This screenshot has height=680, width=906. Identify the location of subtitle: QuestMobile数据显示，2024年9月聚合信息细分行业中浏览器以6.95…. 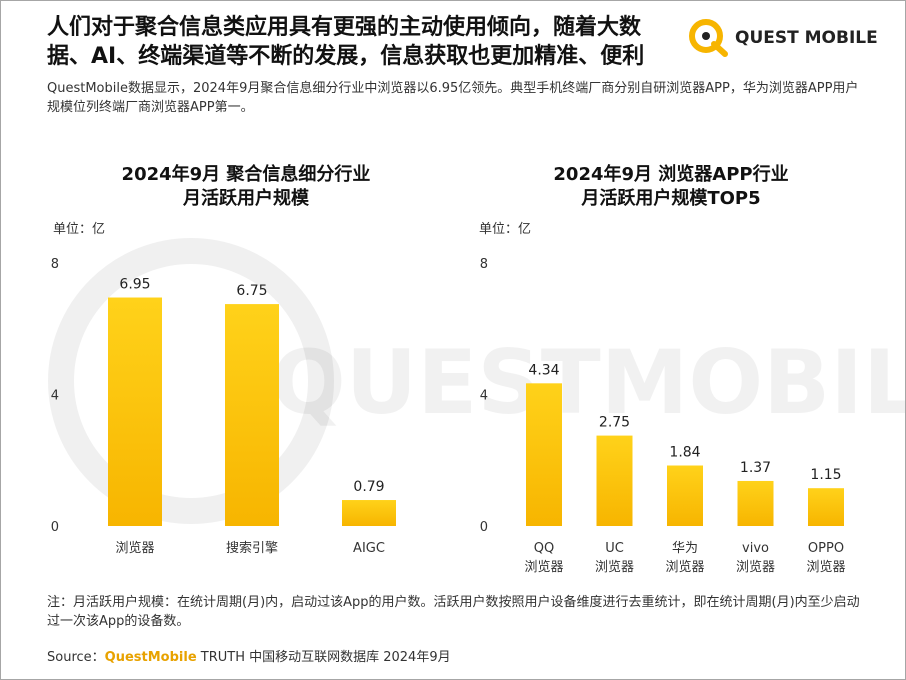
(453, 98).